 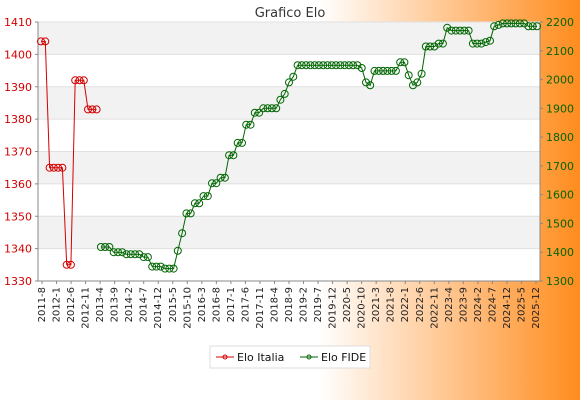 What do you see at coordinates (202, 304) in the screenshot?
I see `x-tick-label: 2016-3` at bounding box center [202, 304].